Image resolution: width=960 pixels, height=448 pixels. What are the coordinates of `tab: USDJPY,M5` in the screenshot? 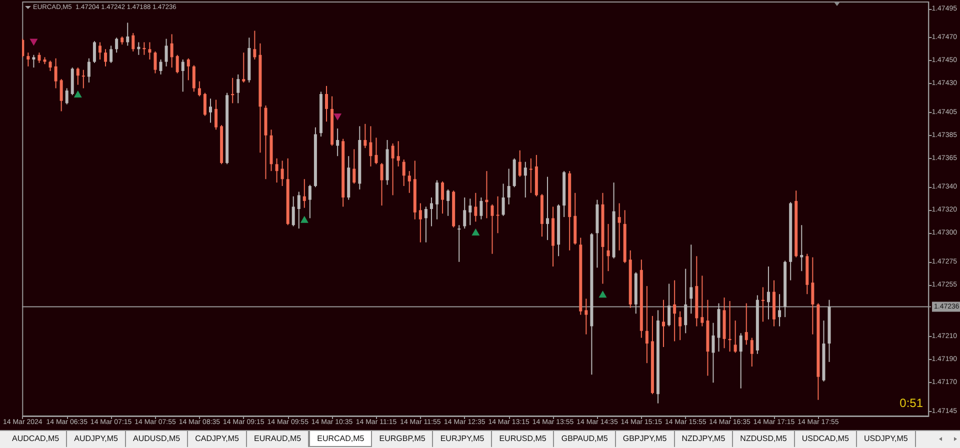 It's located at (886, 439).